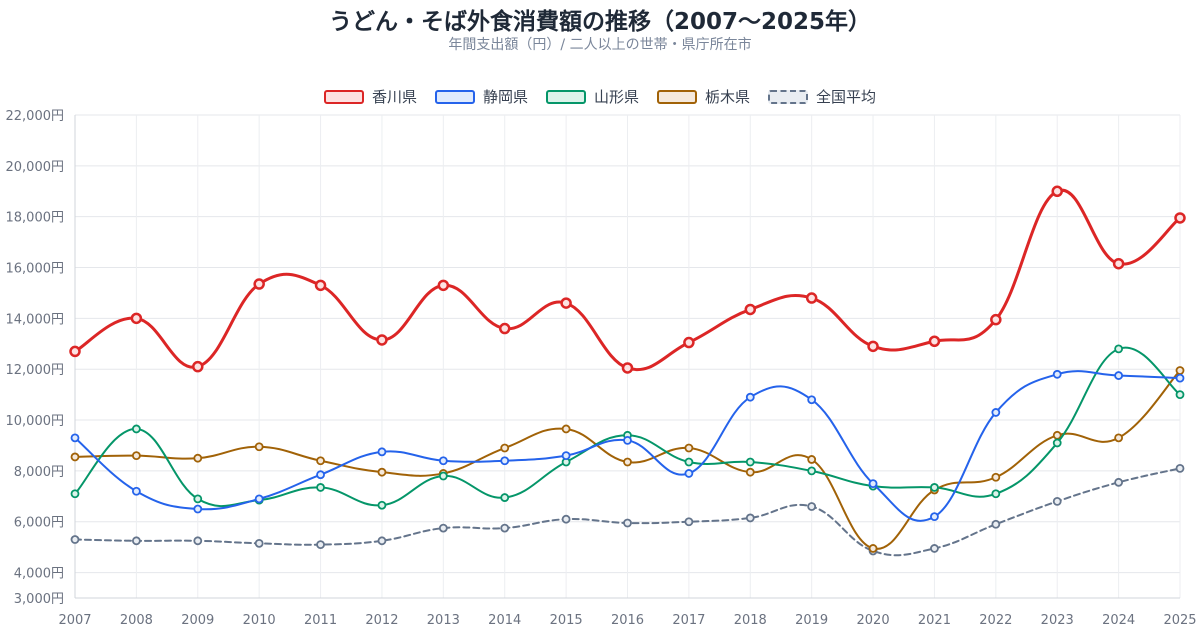  Describe the element at coordinates (320, 620) in the screenshot. I see `x-tick-label: 2011` at that location.